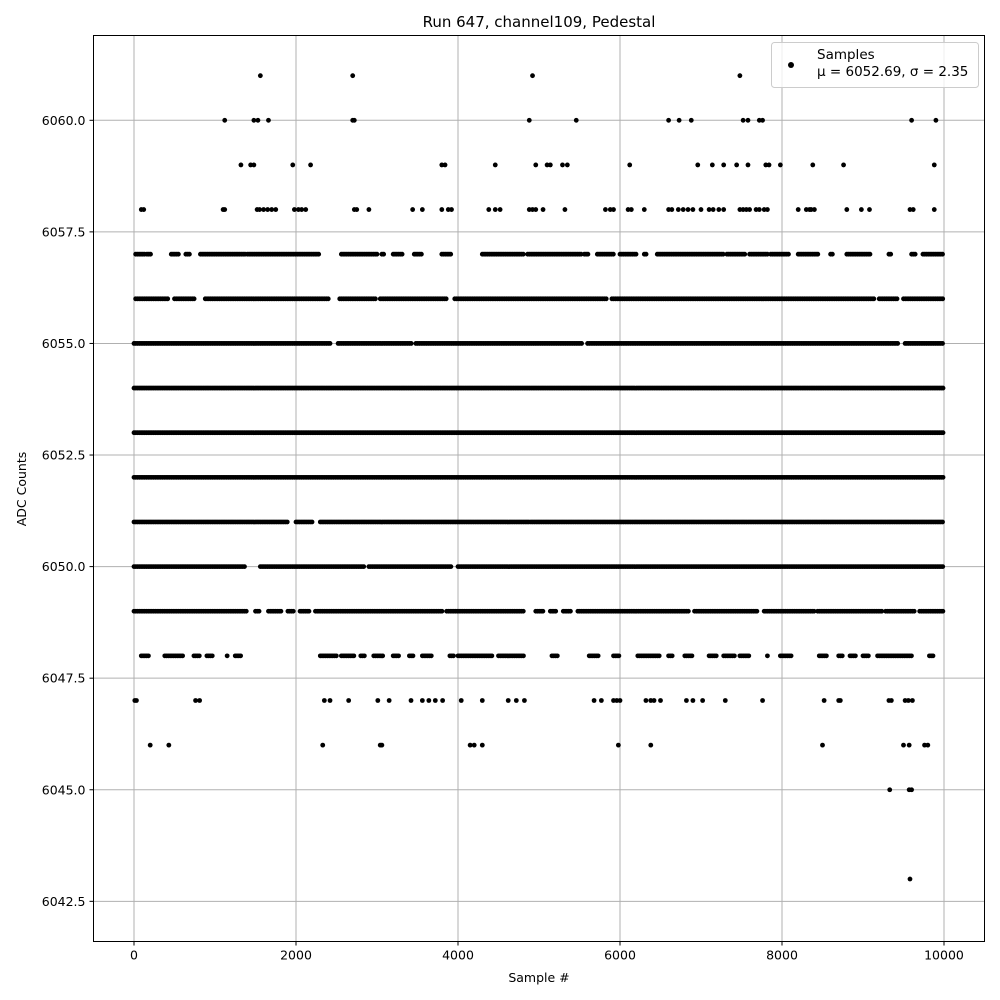 The width and height of the screenshot is (1000, 1000). I want to click on chart-title: Run 647, channel109, Pedestal, so click(539, 22).